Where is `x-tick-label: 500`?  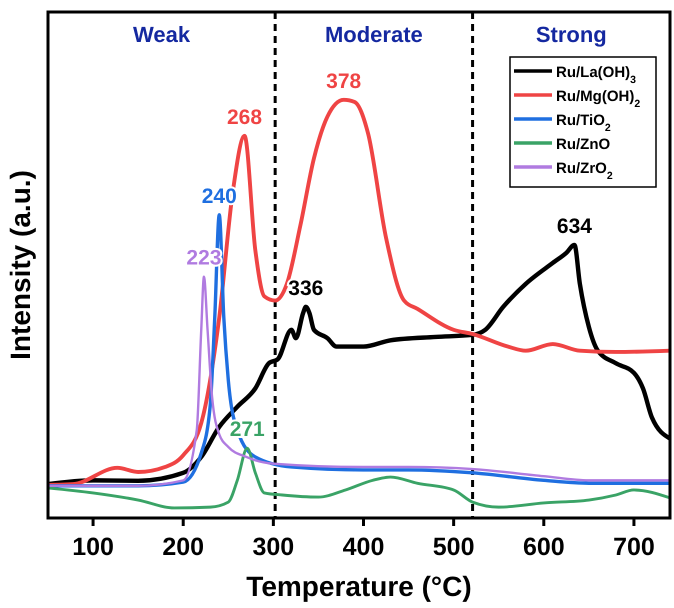
x-tick-label: 500 is located at coordinates (453, 547).